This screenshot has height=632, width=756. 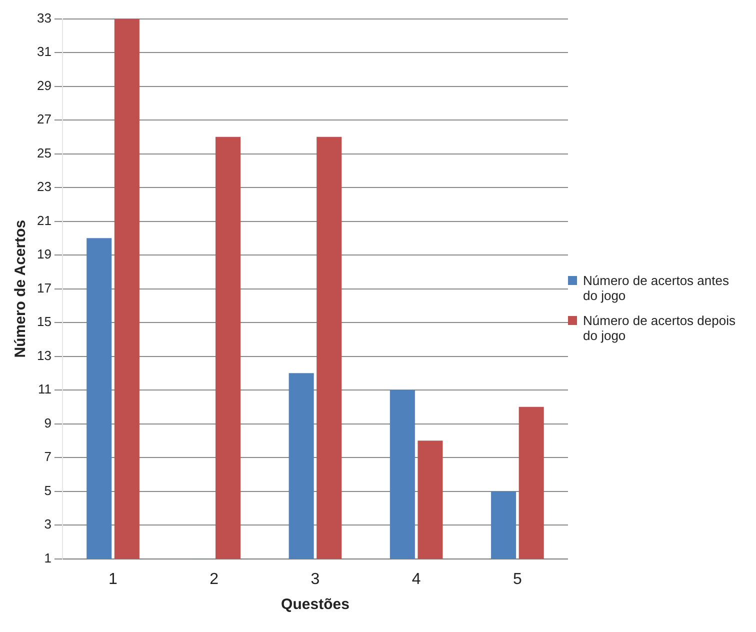 I want to click on y-tick-label: 19, so click(x=44, y=254).